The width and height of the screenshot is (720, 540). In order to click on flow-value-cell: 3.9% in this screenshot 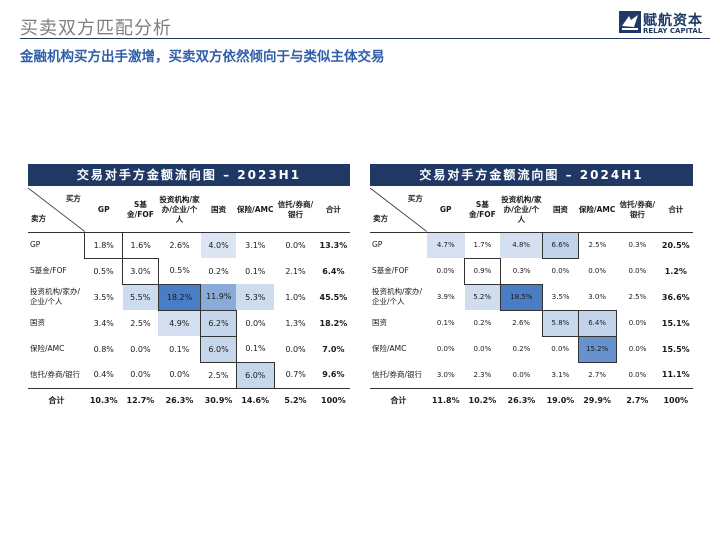, I will do `click(445, 297)`.